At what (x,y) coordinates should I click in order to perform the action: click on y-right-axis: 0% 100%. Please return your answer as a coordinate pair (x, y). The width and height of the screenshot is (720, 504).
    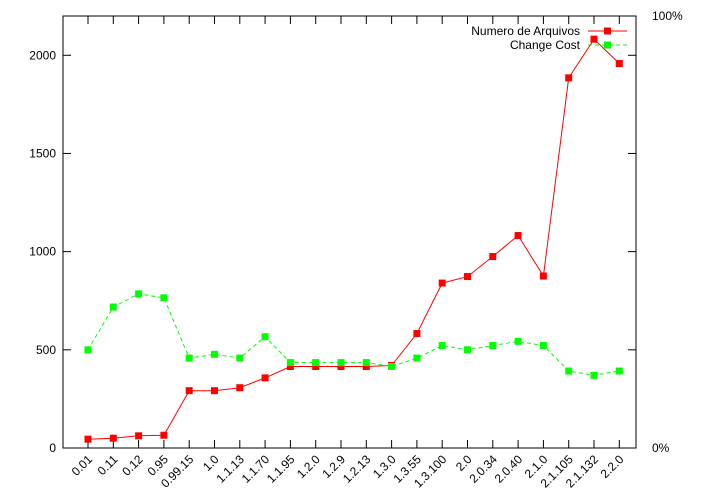
    Looking at the image, I should click on (667, 232).